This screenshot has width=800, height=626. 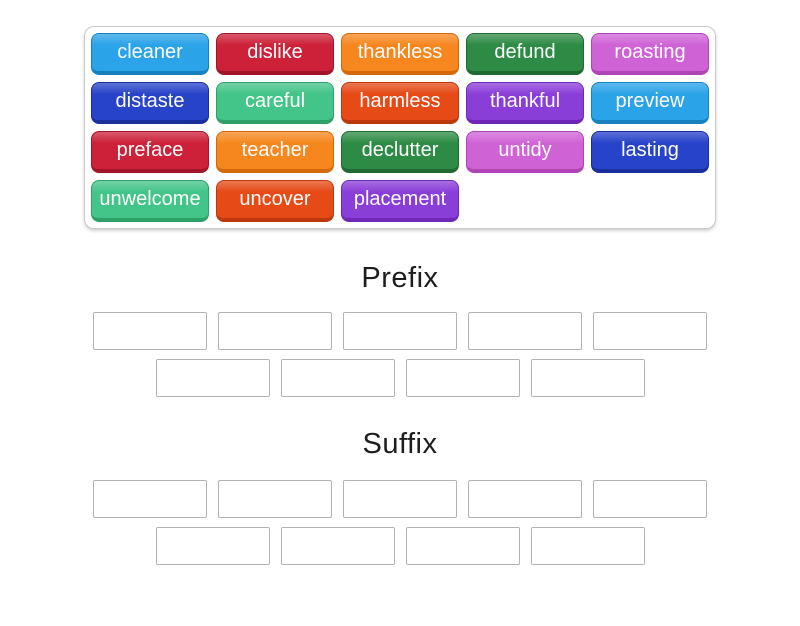 What do you see at coordinates (525, 54) in the screenshot?
I see `word-tile: defund` at bounding box center [525, 54].